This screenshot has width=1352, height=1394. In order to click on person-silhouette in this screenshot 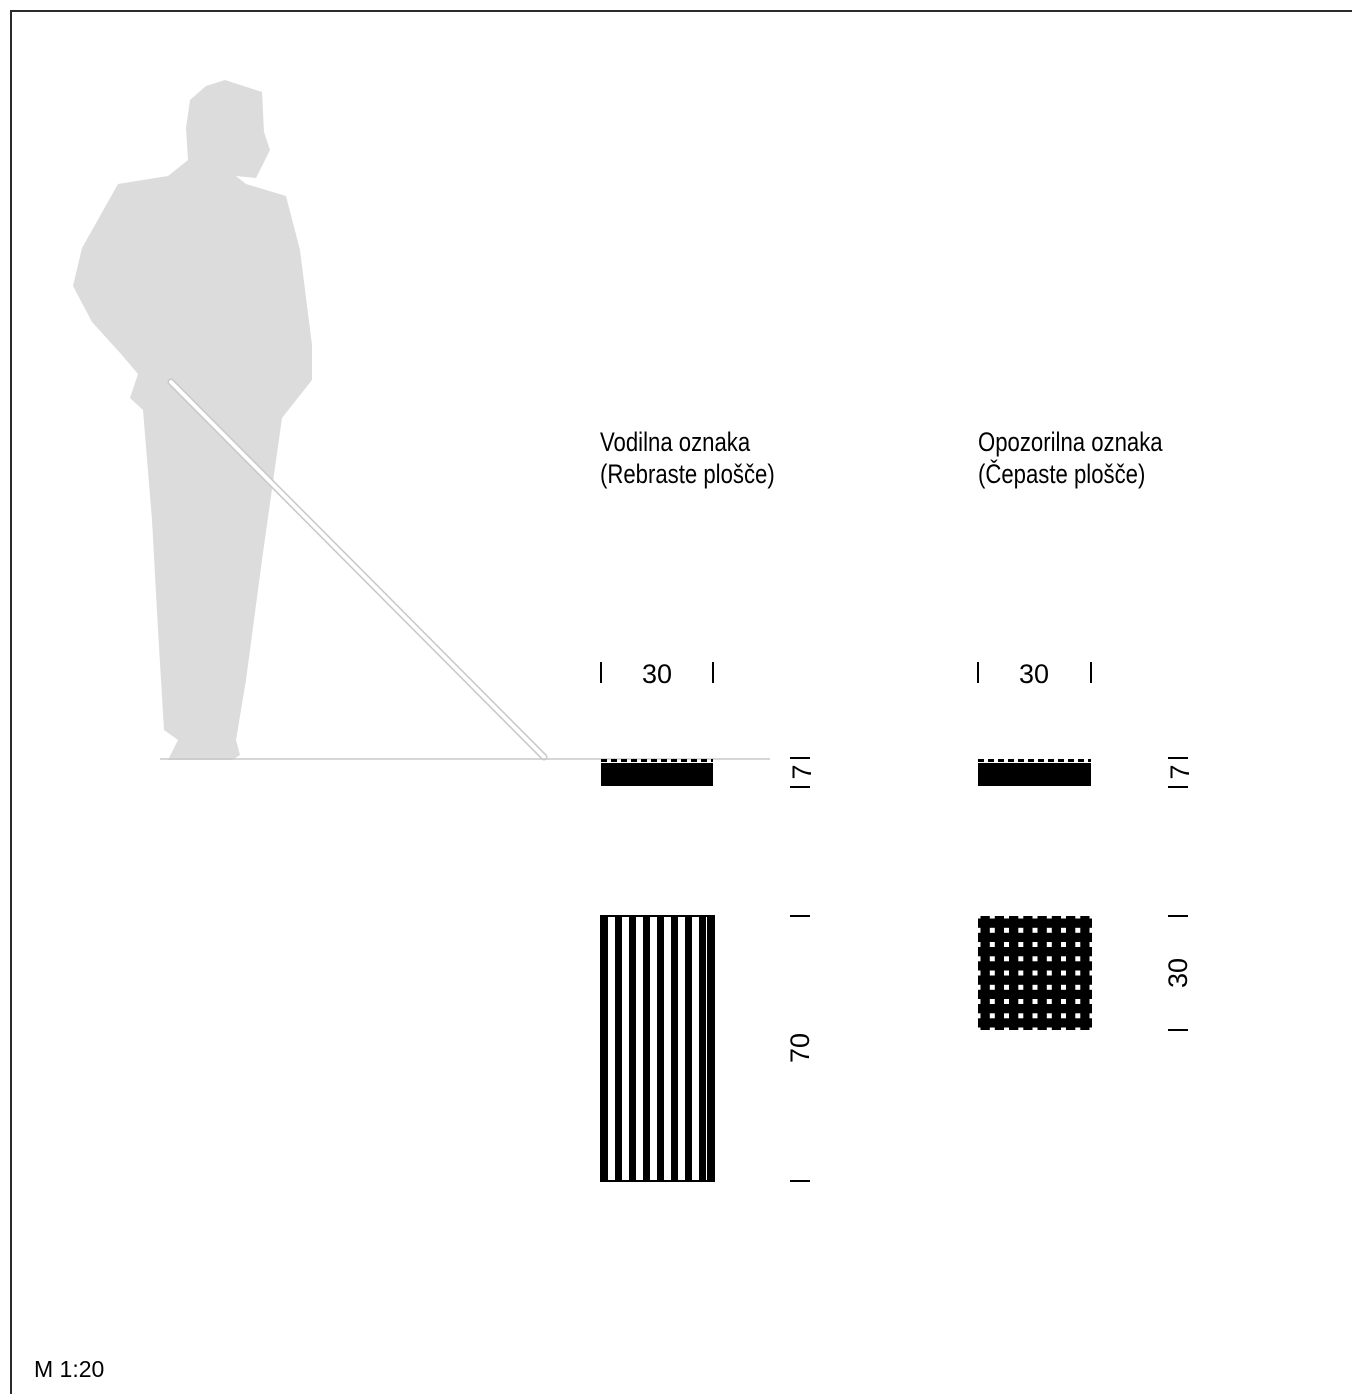, I will do `click(192, 420)`.